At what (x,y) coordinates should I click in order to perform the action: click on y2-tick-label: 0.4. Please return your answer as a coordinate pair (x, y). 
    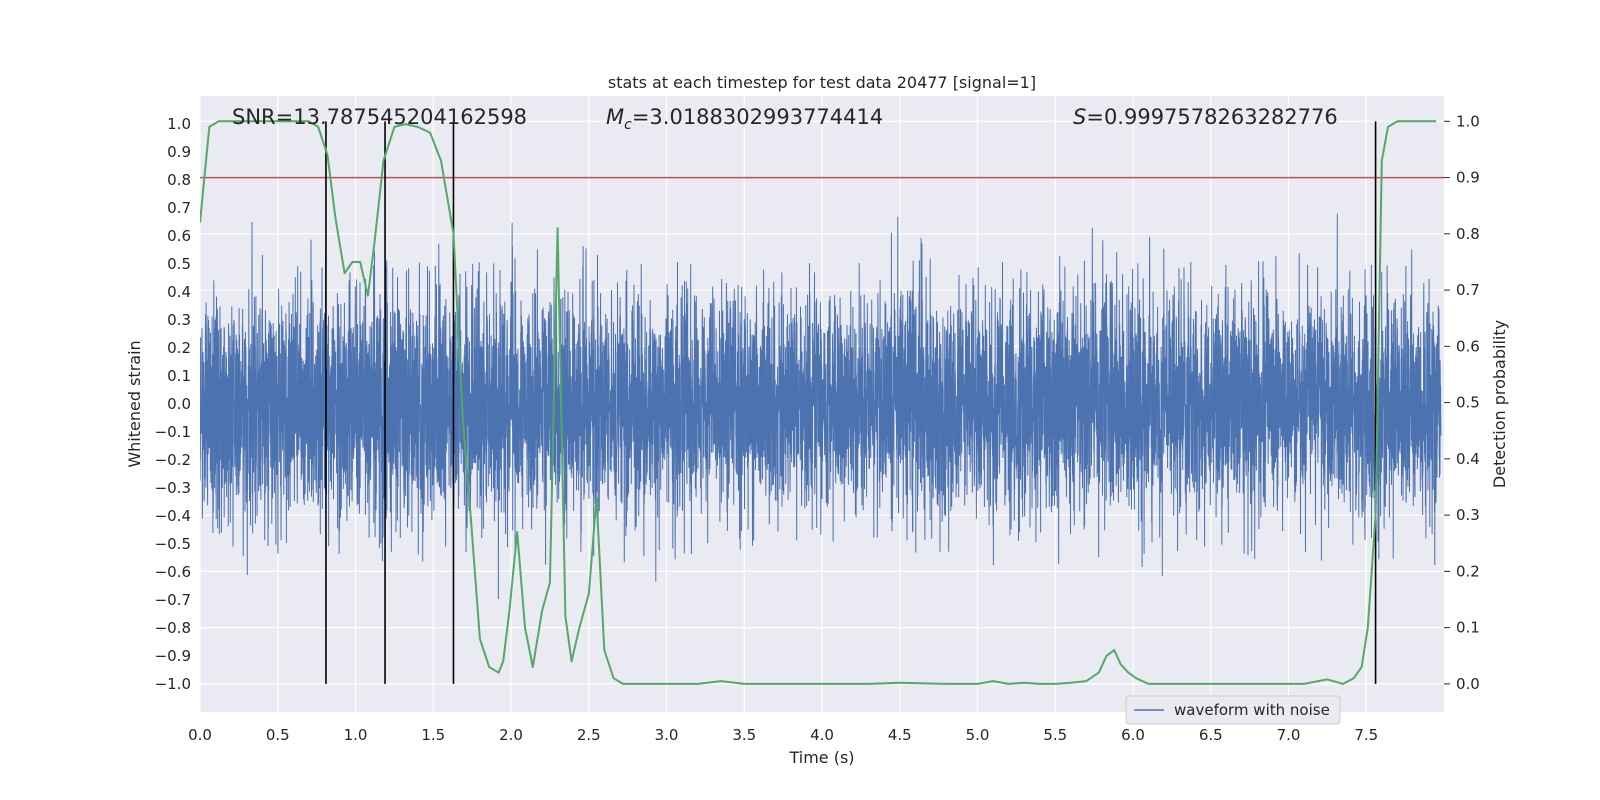
    Looking at the image, I should click on (1468, 459).